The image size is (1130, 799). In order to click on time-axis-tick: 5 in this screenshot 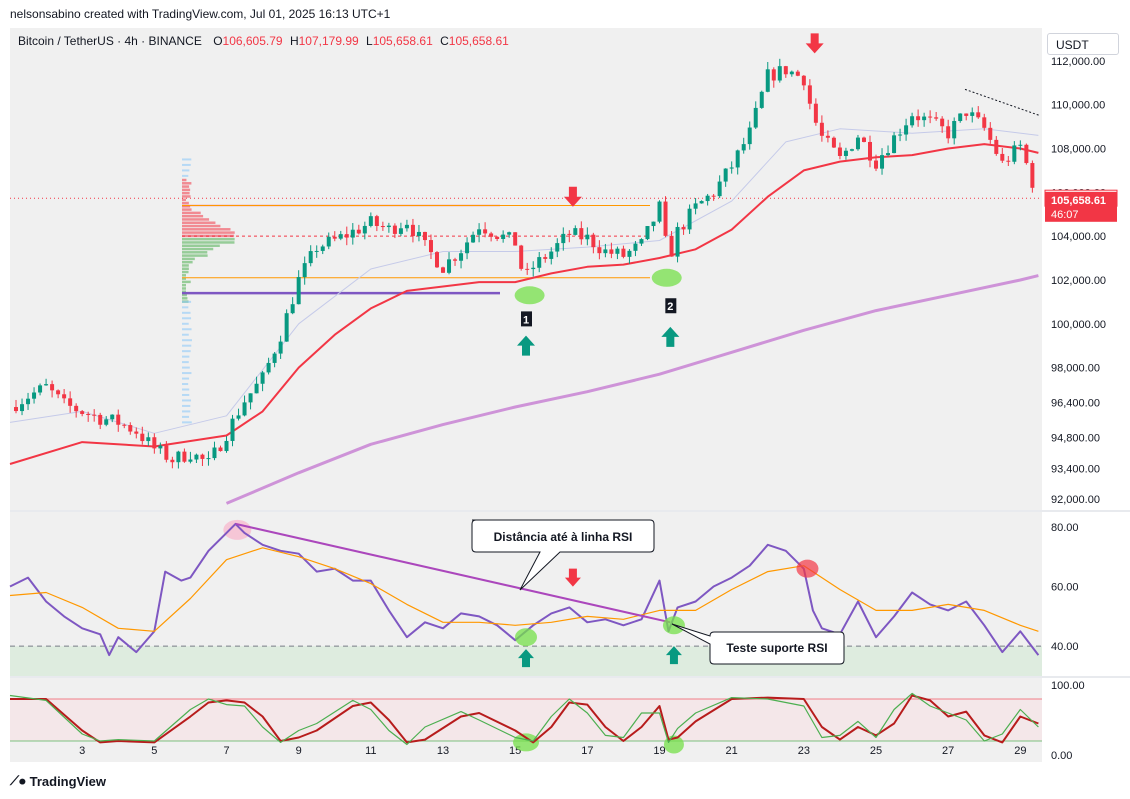, I will do `click(154, 751)`.